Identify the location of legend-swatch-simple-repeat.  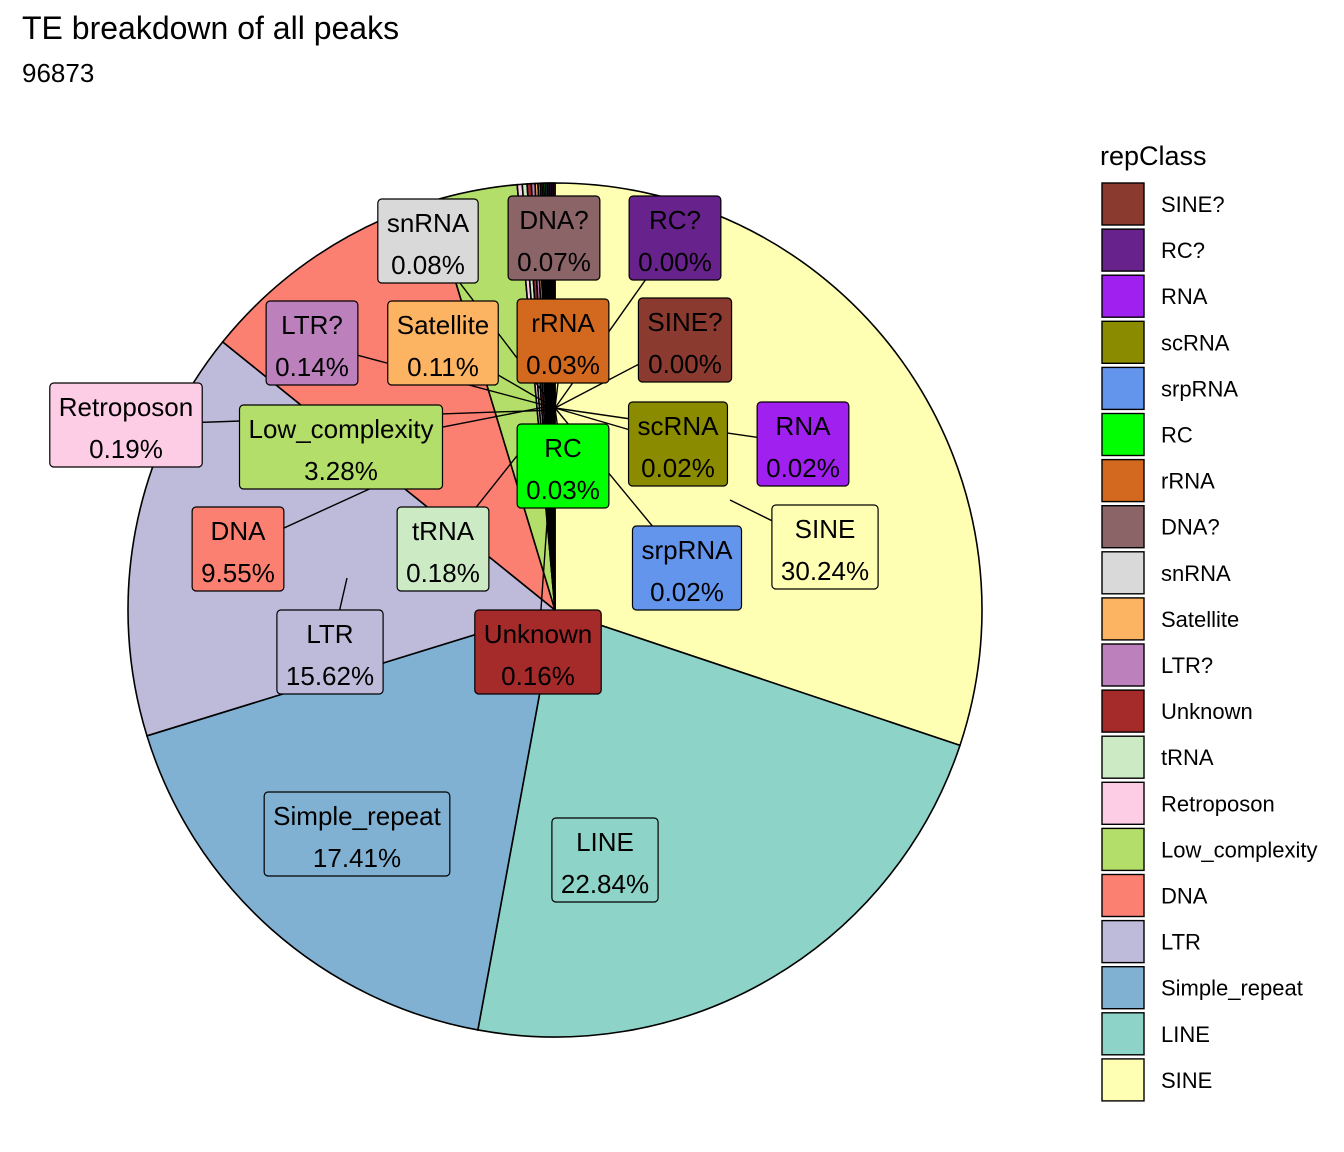
(1123, 988).